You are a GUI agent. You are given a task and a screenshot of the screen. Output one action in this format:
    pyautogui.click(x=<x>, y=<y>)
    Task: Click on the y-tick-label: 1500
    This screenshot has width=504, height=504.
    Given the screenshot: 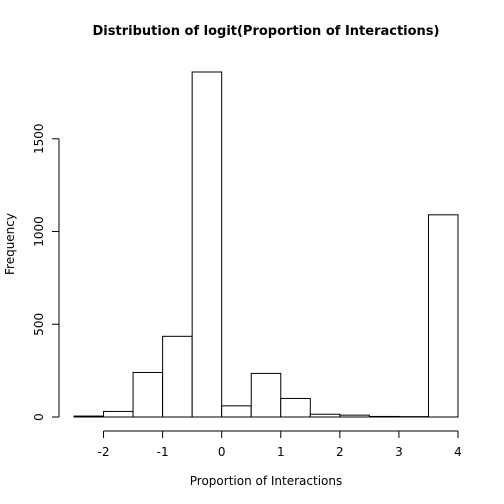 What is the action you would take?
    pyautogui.click(x=39, y=139)
    